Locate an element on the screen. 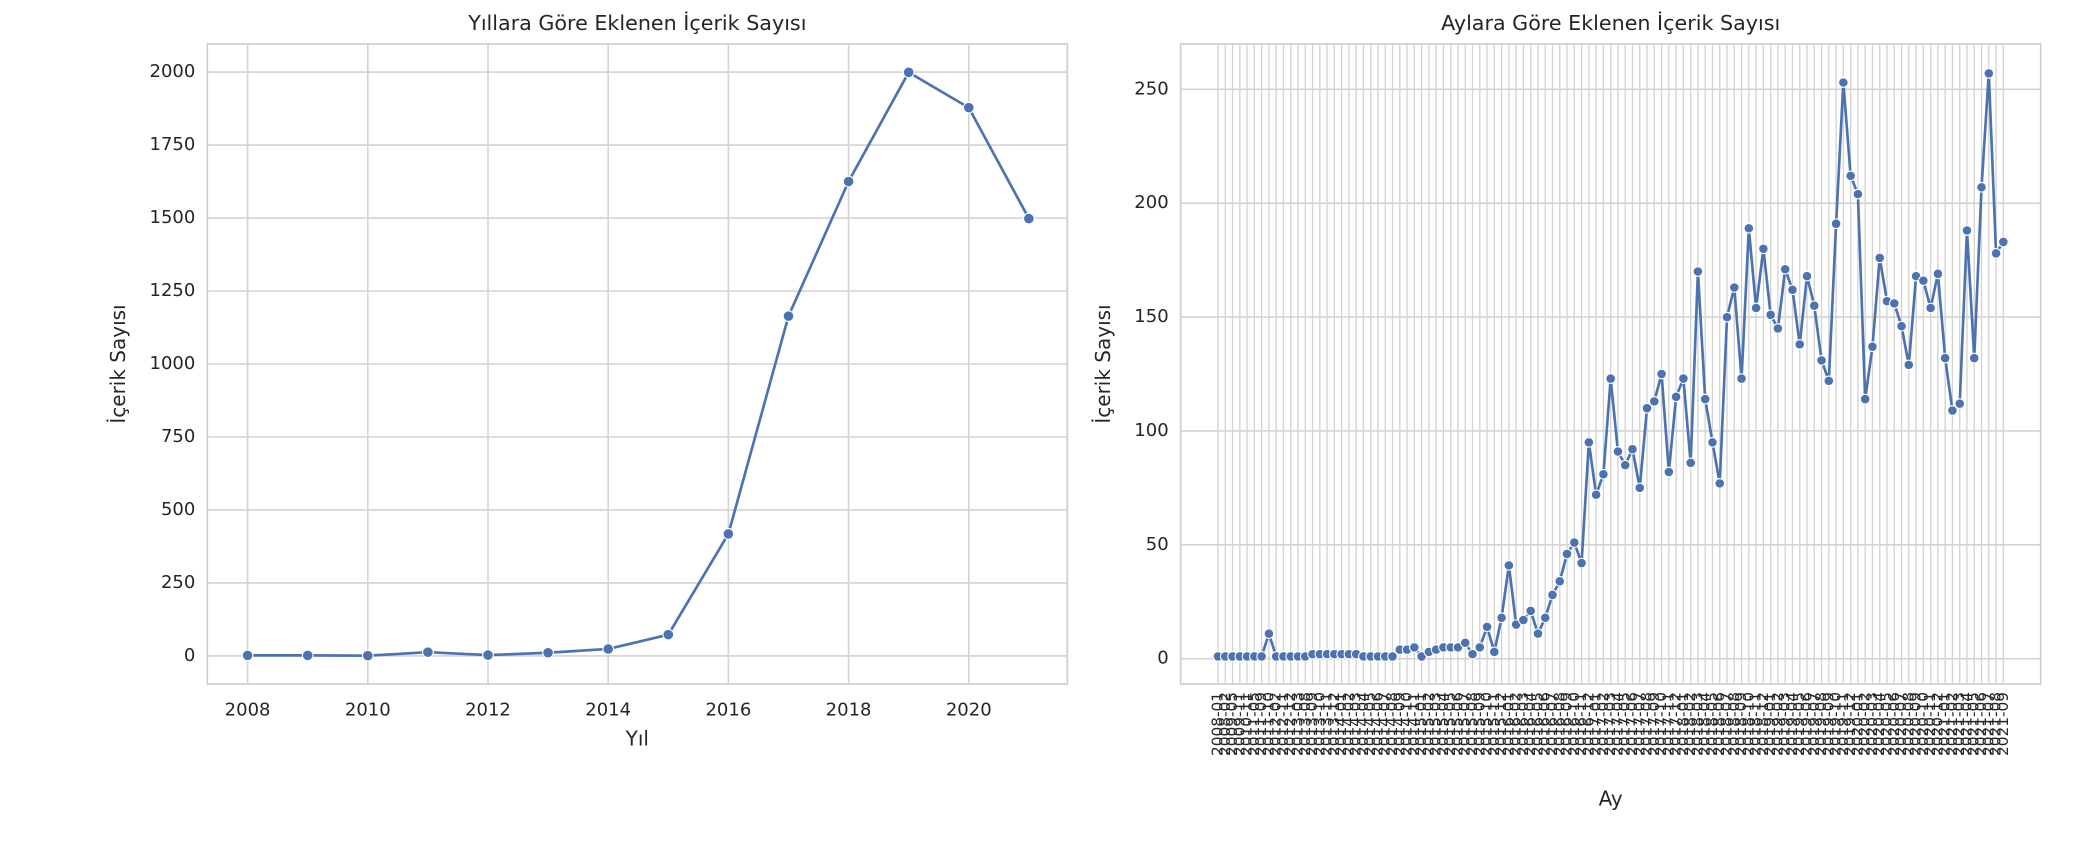 Image resolution: width=2092 pixels, height=852 pixels. x-tick-label: 2020-01 is located at coordinates (1857, 724).